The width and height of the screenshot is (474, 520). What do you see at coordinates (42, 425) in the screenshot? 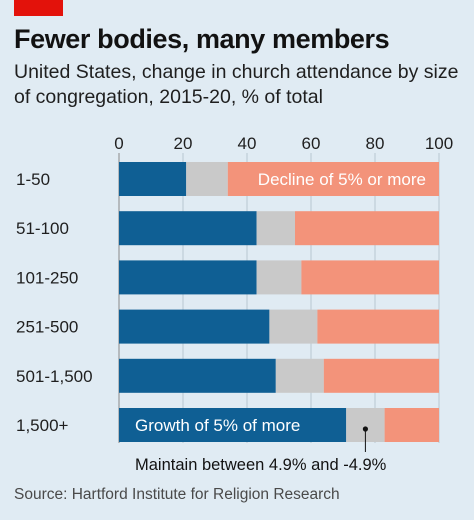
I see `category-label: 1,500+` at bounding box center [42, 425].